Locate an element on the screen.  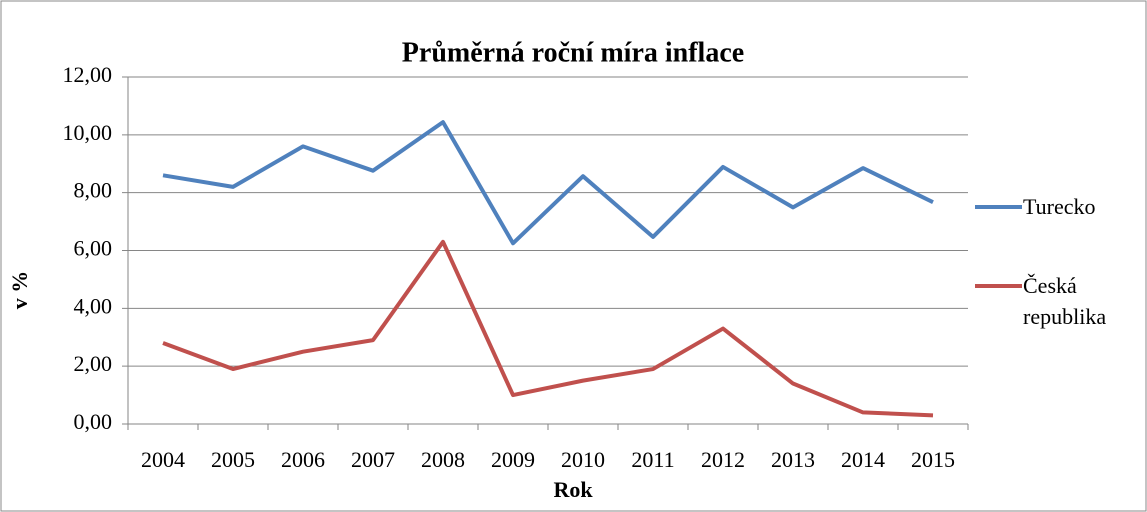
y-tick-label: 8,00 is located at coordinates (93, 190).